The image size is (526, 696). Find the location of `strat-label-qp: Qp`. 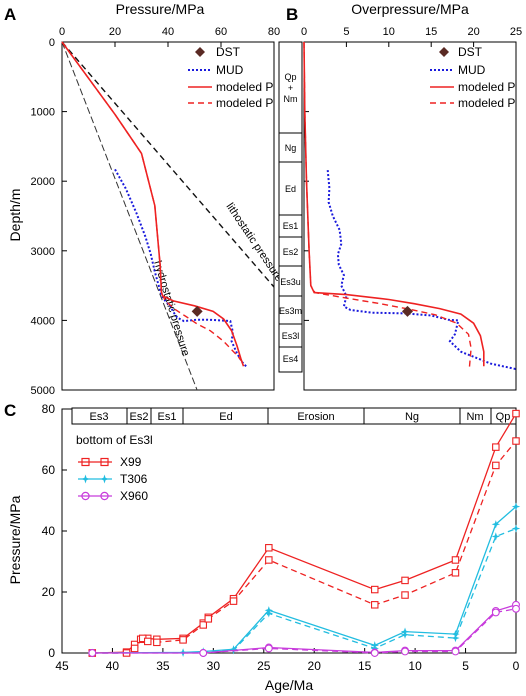

strat-label-qp: Qp is located at coordinates (290, 77).